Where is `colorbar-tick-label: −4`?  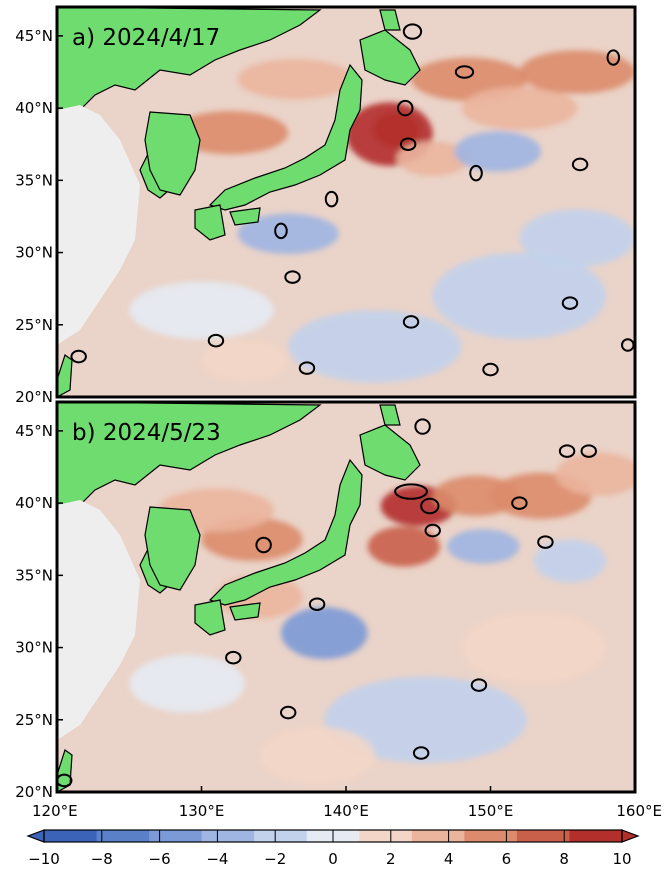 colorbar-tick-label: −4 is located at coordinates (217, 859).